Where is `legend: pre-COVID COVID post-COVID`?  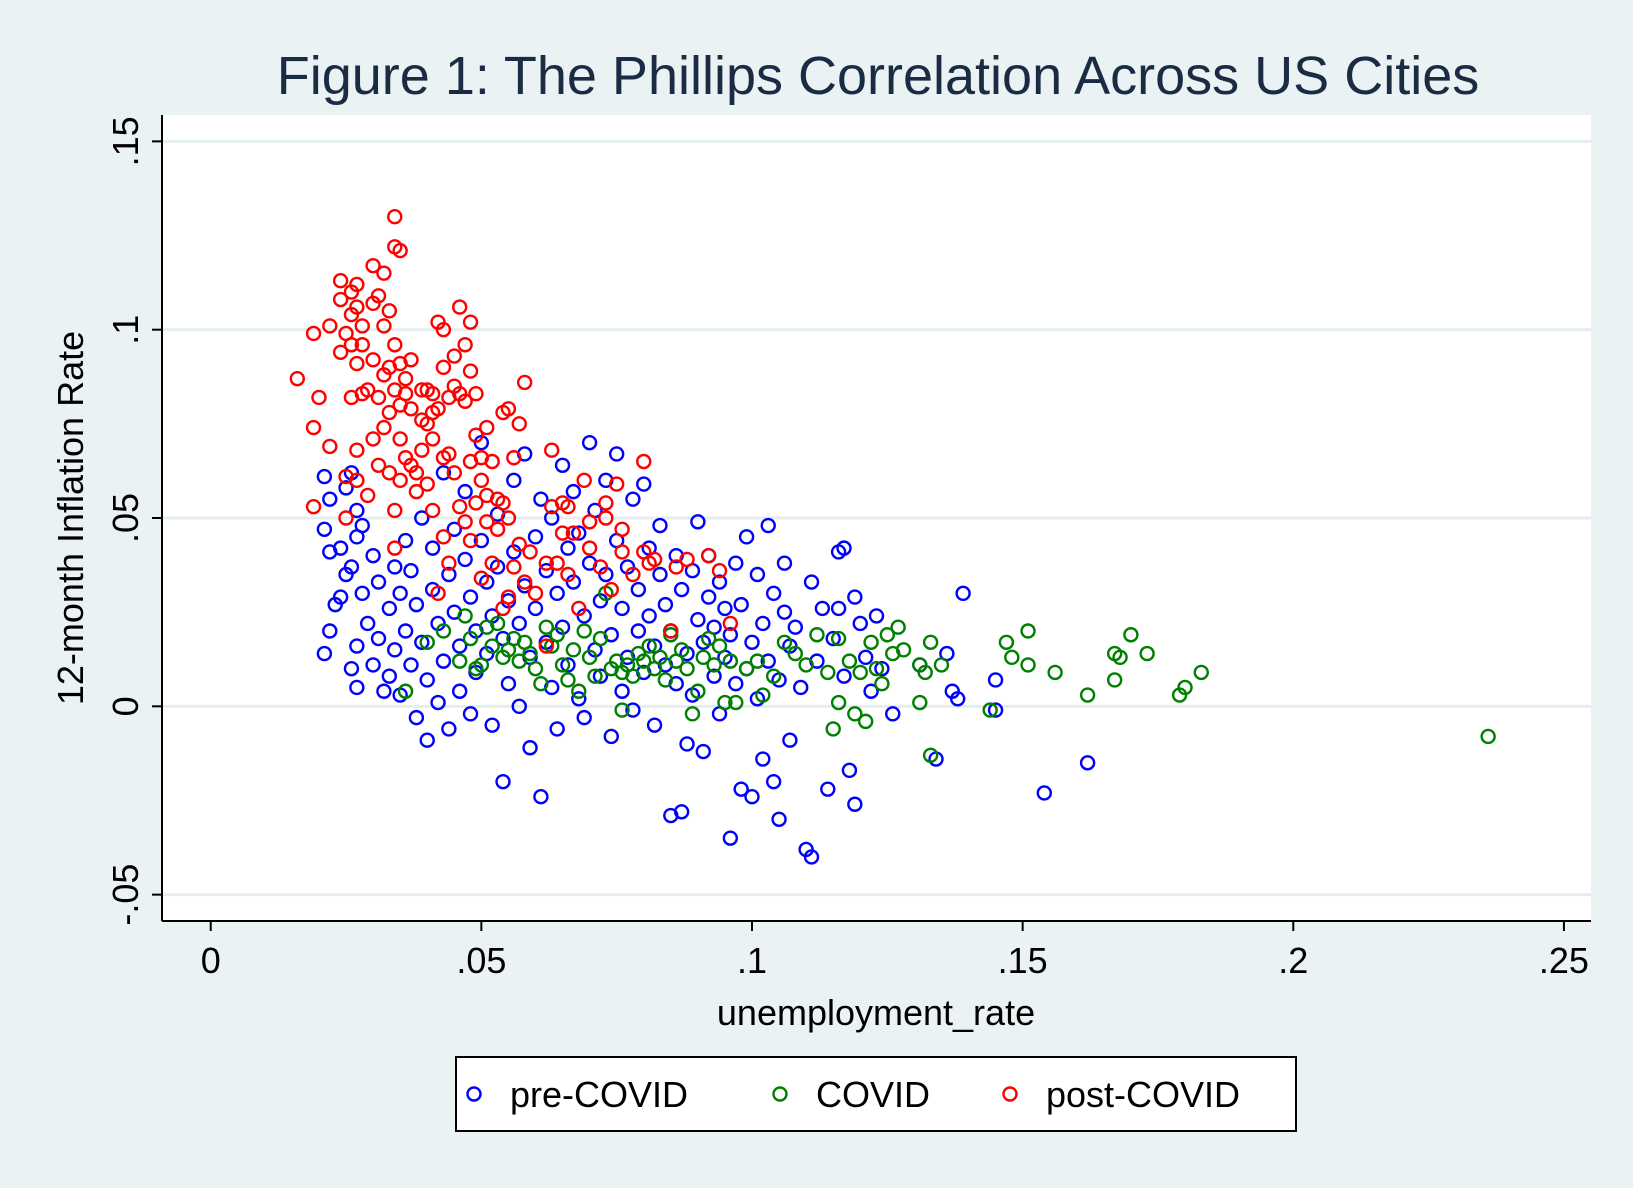 legend: pre-COVID COVID post-COVID is located at coordinates (876, 1094).